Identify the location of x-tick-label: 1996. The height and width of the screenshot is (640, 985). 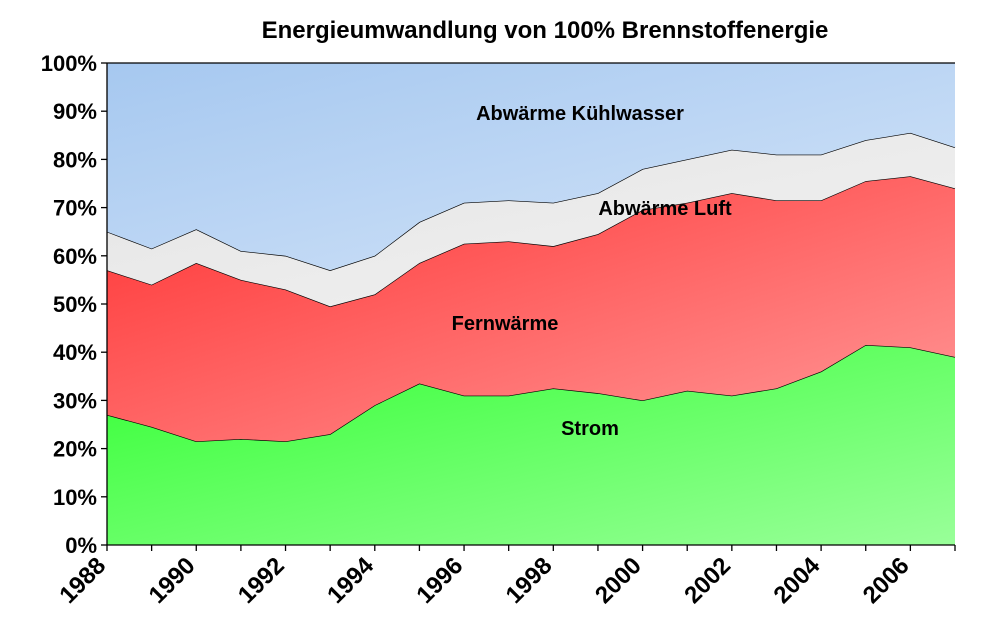
(439, 580).